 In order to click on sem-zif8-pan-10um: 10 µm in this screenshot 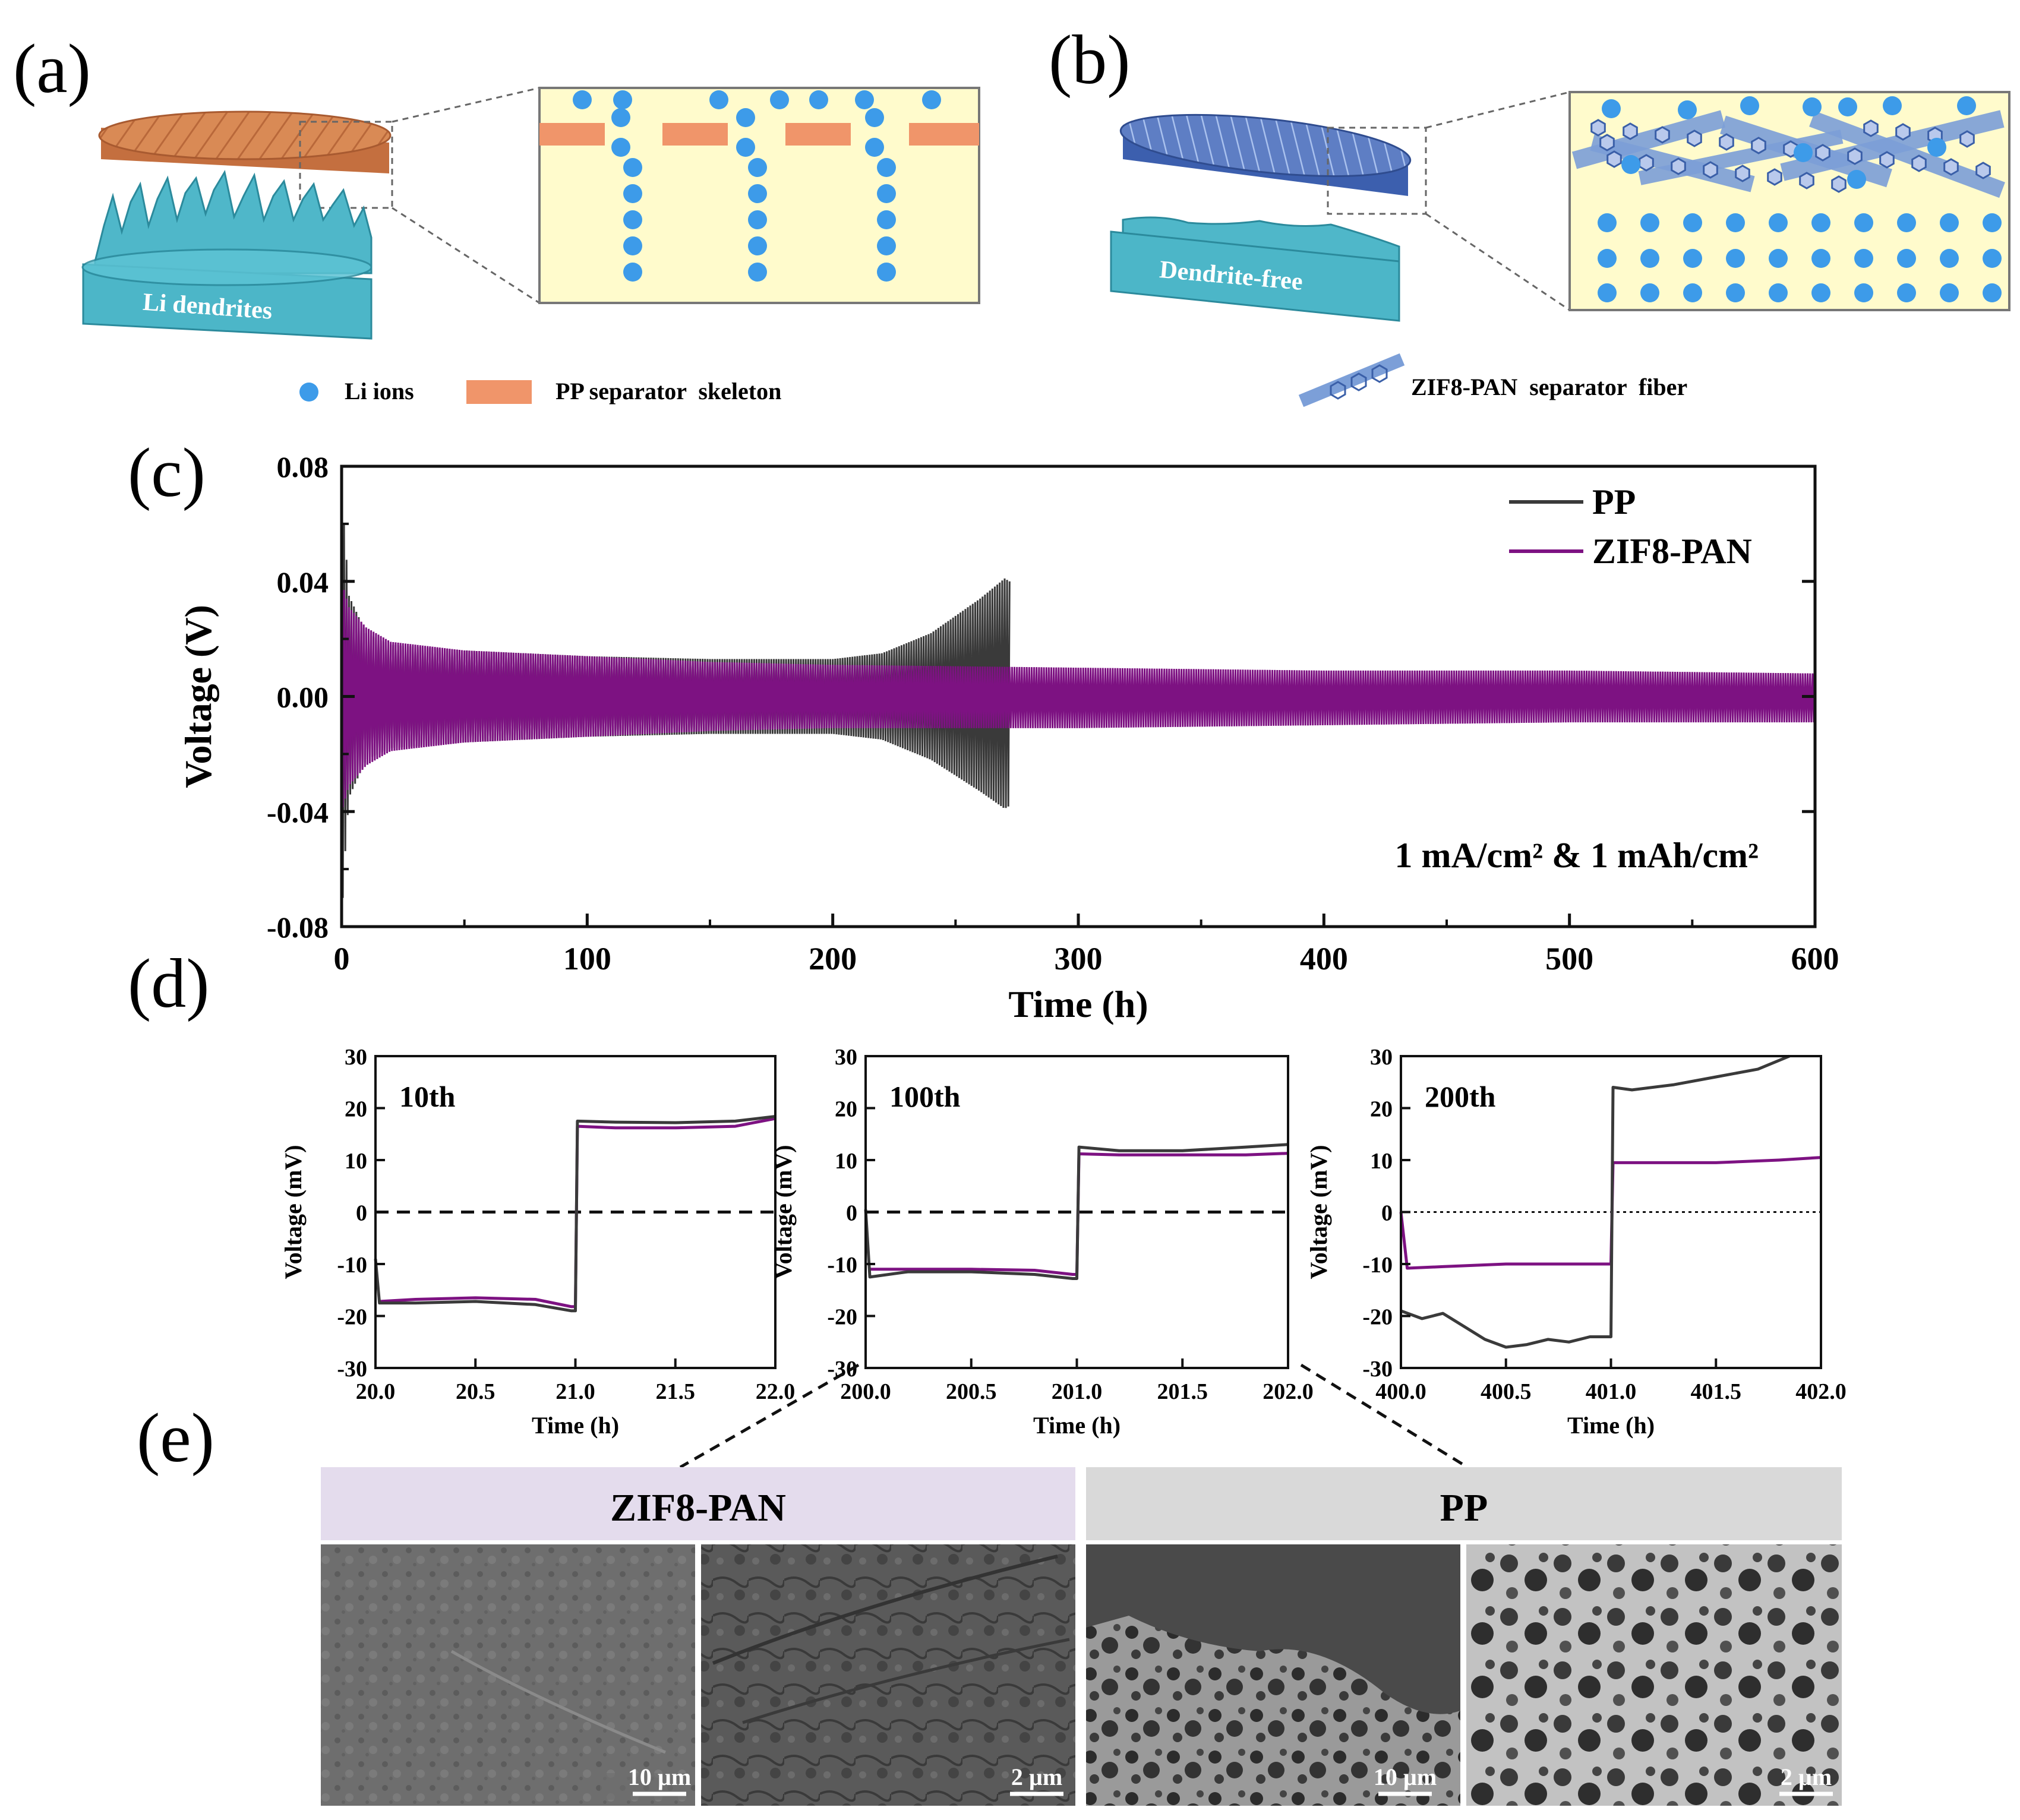, I will do `click(508, 1675)`.